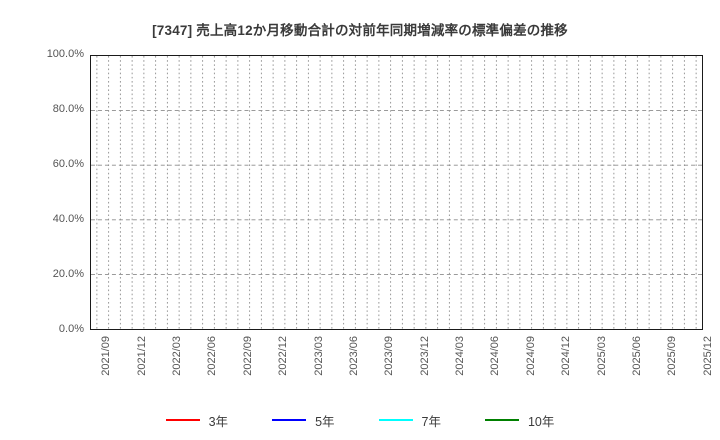 The height and width of the screenshot is (440, 720). Describe the element at coordinates (247, 356) in the screenshot. I see `x-axis-tick-label: 2022/09` at that location.